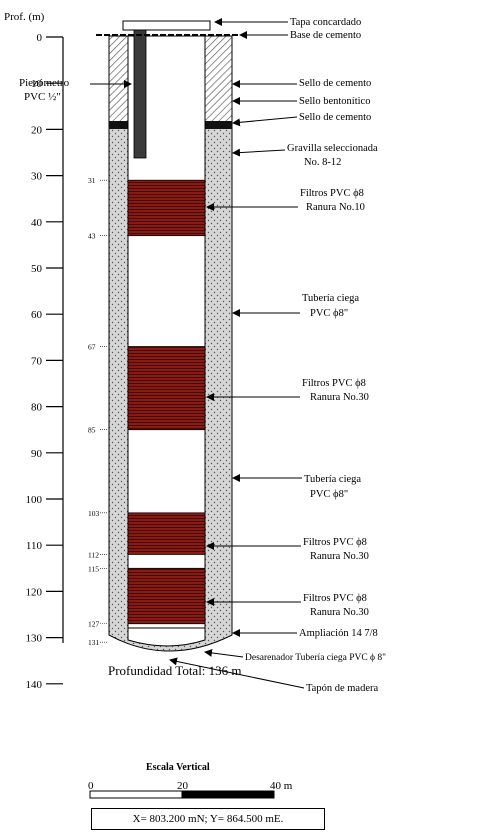 The width and height of the screenshot is (492, 835). Describe the element at coordinates (178, 767) in the screenshot. I see `scale-title: Escala Vertical` at that location.